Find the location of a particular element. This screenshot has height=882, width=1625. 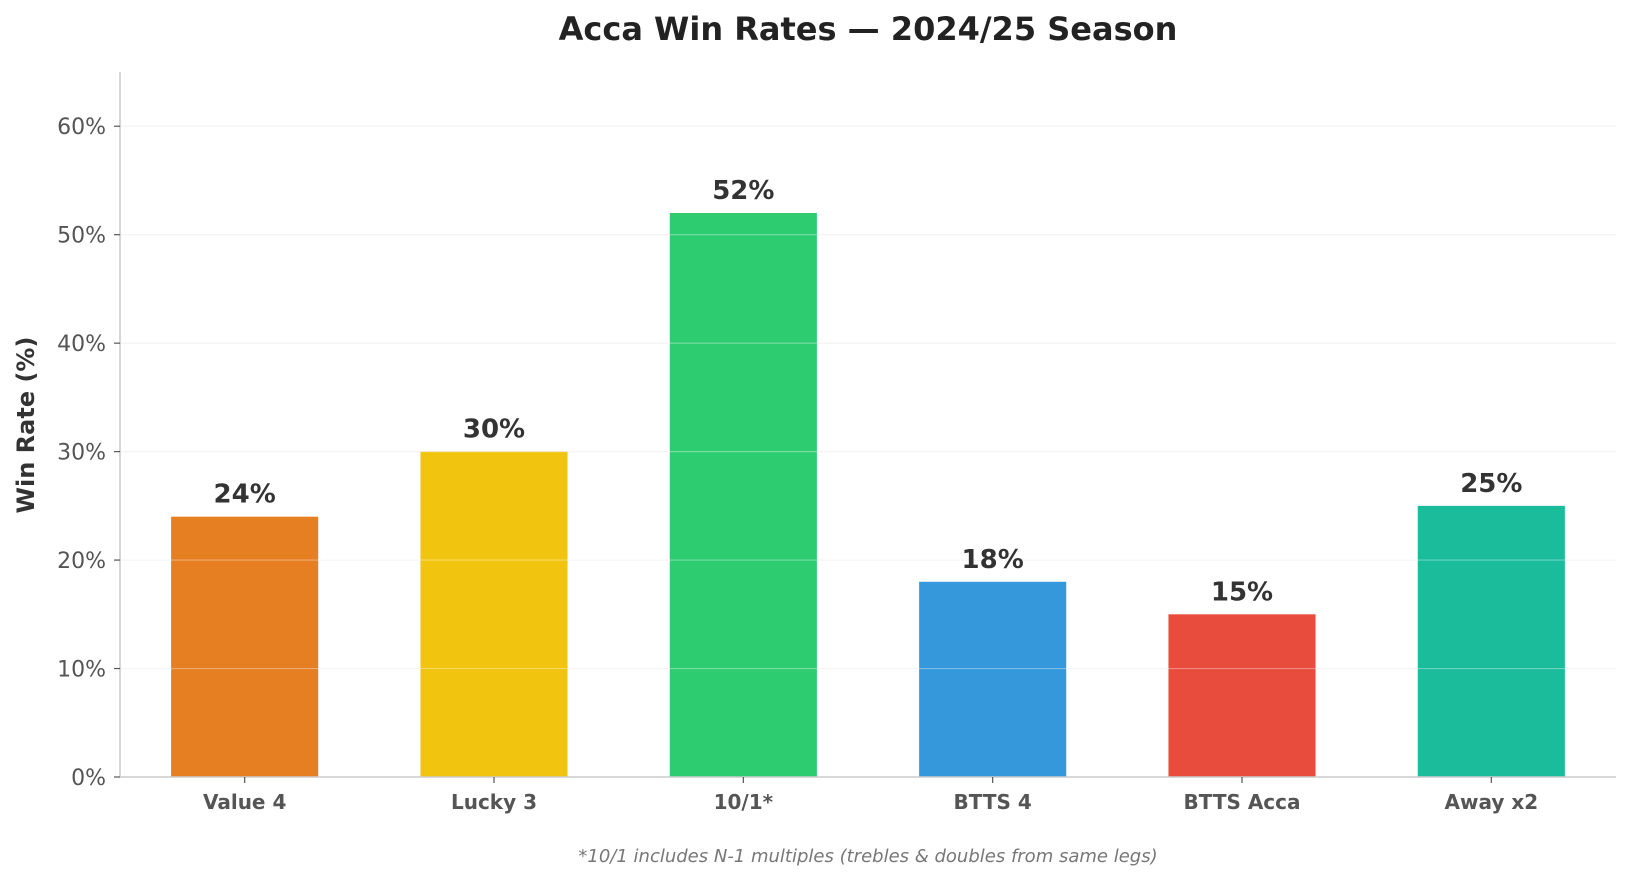

y-tick-label: 50% is located at coordinates (81, 236).